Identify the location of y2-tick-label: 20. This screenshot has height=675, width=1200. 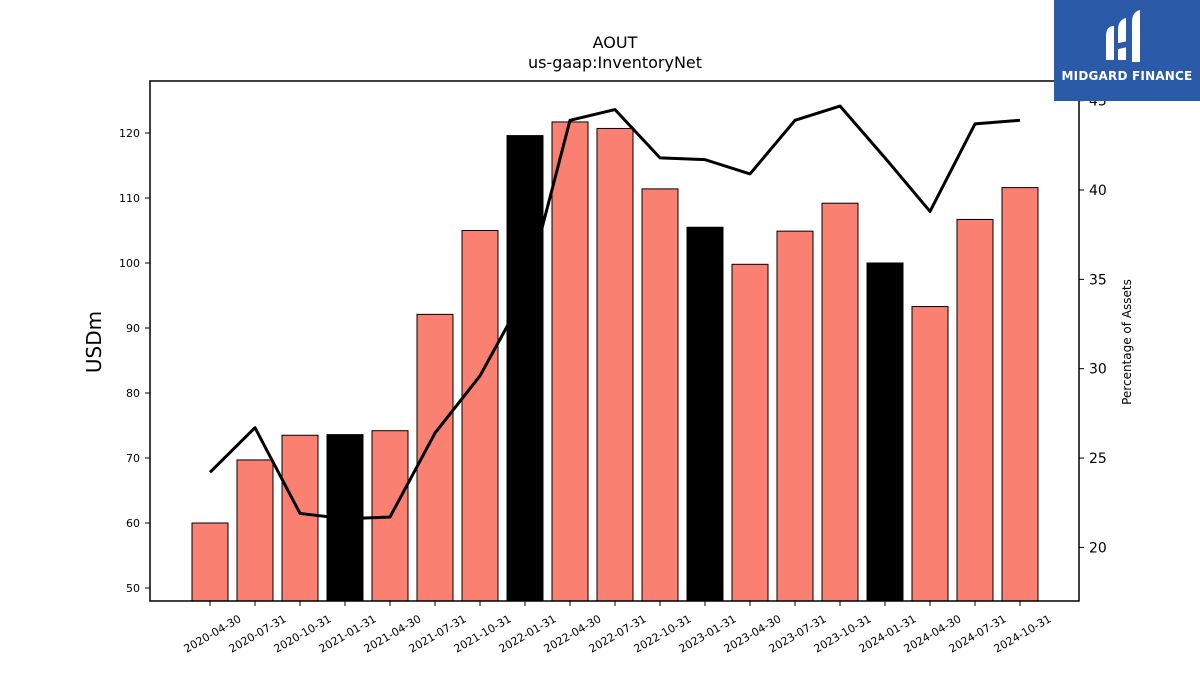
(1098, 548).